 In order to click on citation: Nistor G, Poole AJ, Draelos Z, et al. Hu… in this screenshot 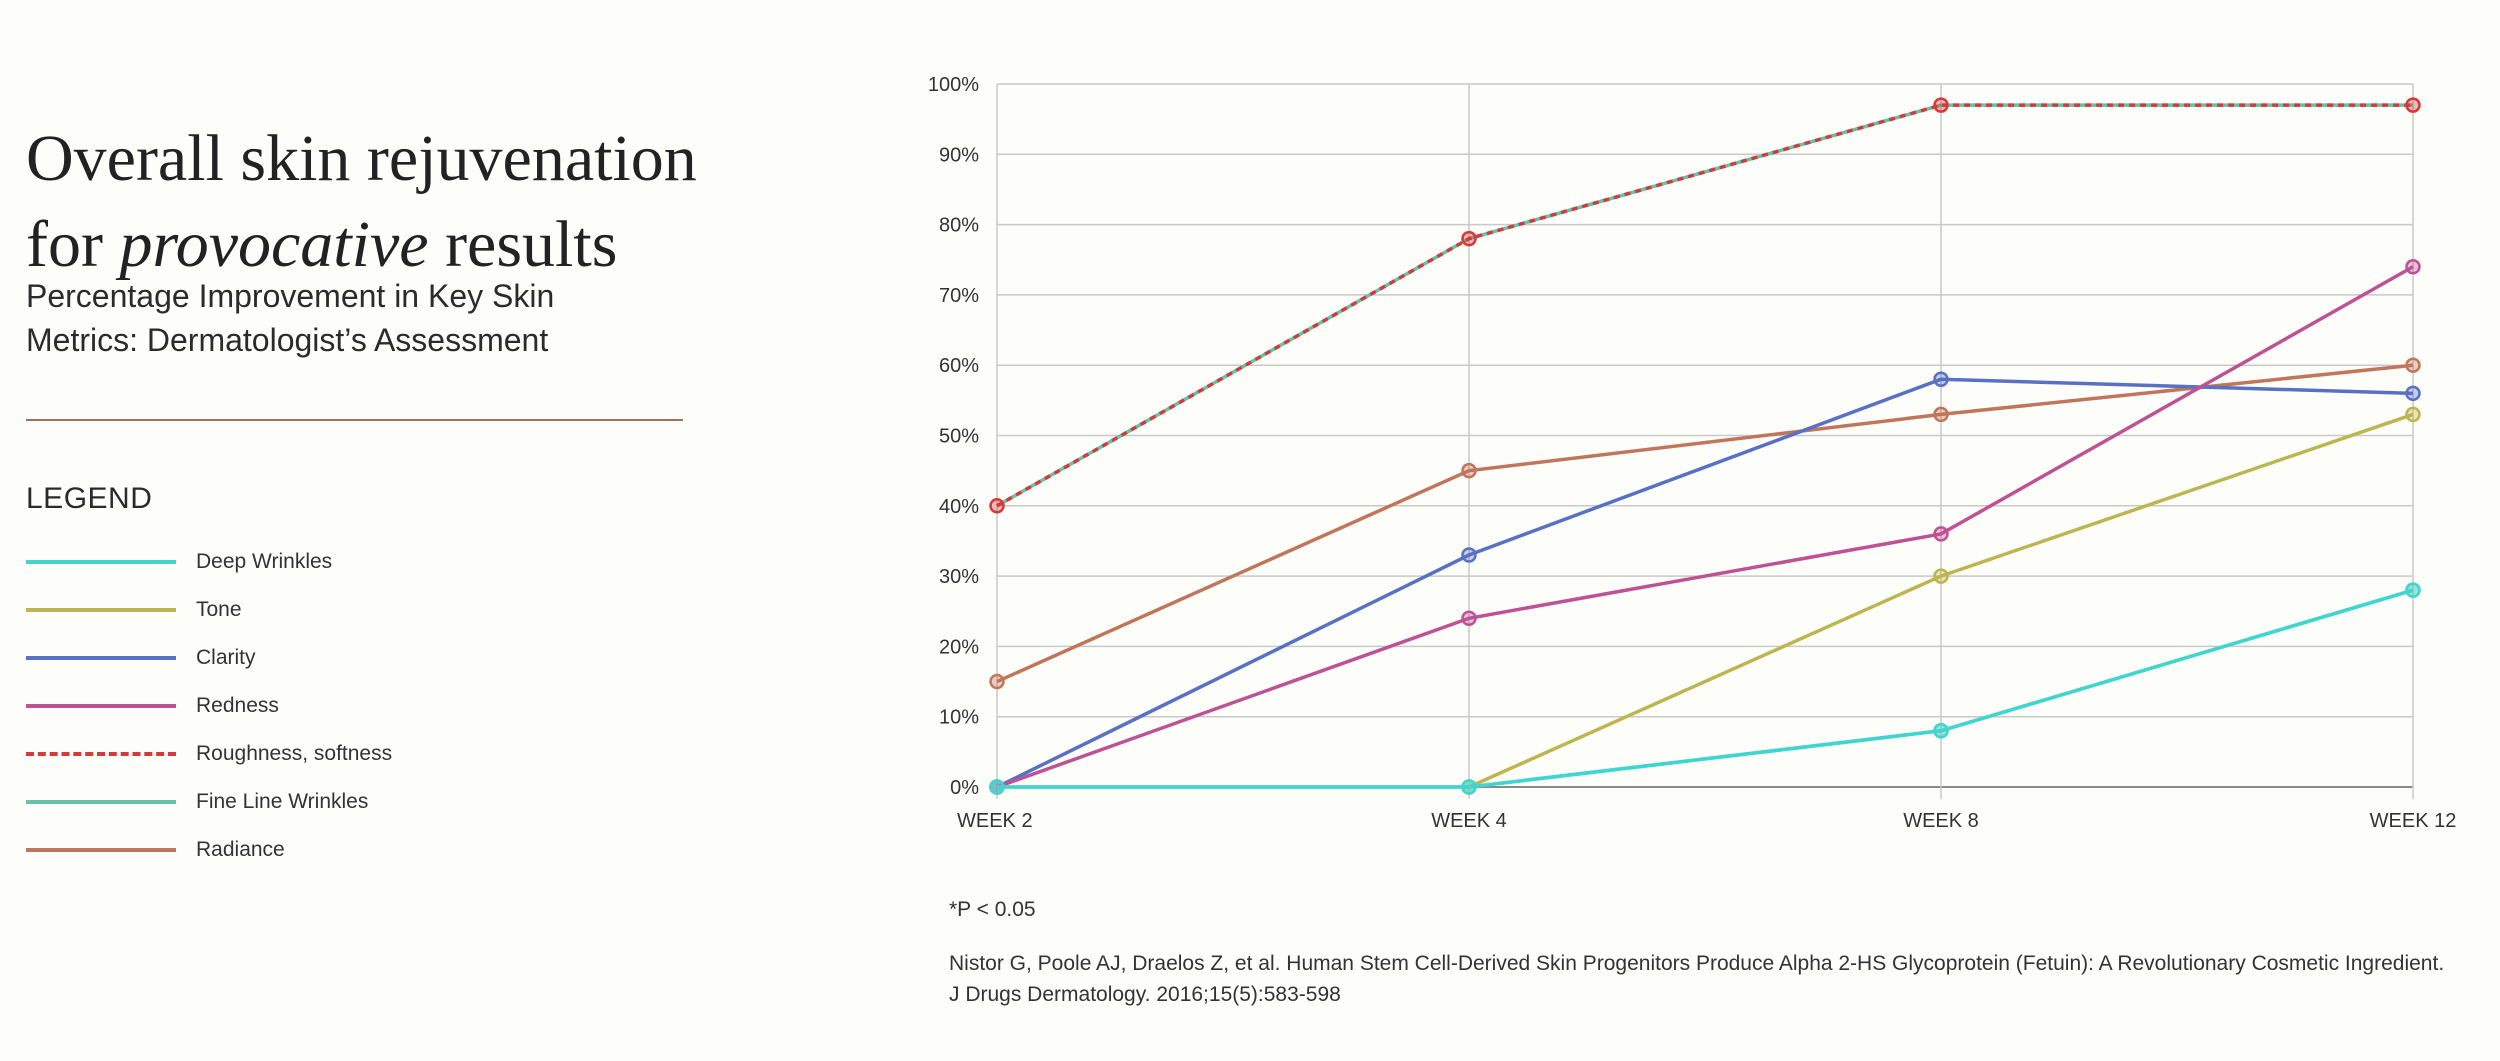, I will do `click(1697, 979)`.